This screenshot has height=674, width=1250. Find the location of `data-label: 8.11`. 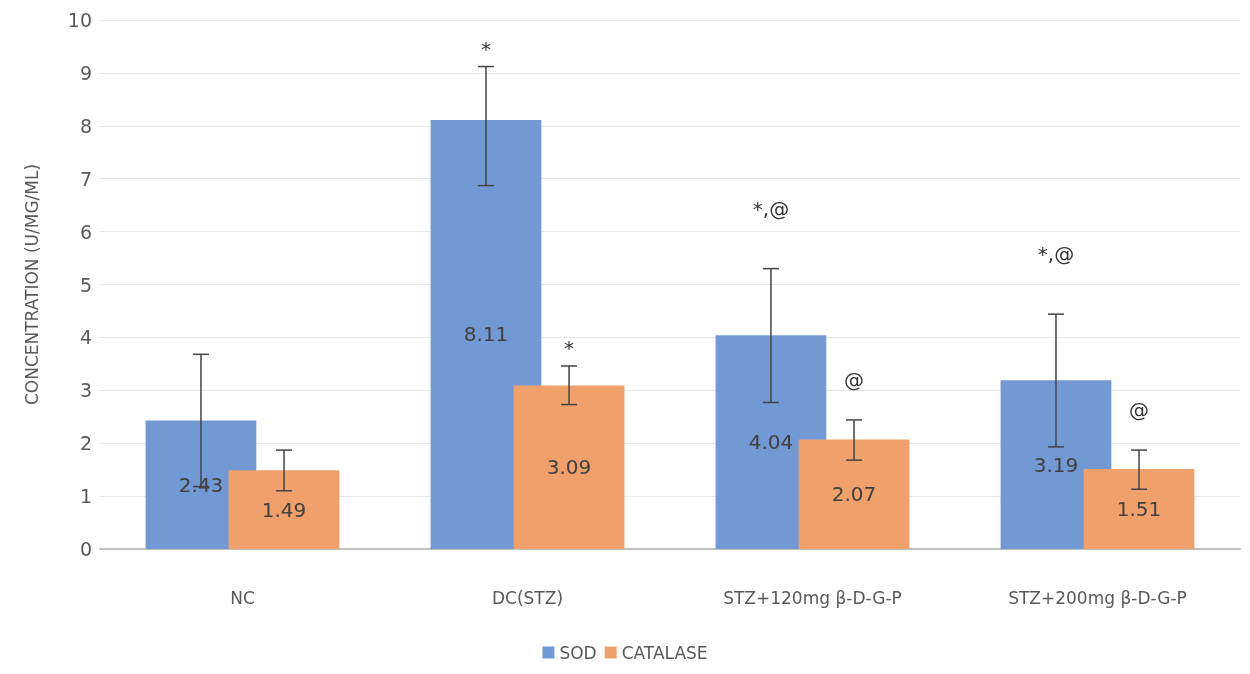

data-label: 8.11 is located at coordinates (486, 334).